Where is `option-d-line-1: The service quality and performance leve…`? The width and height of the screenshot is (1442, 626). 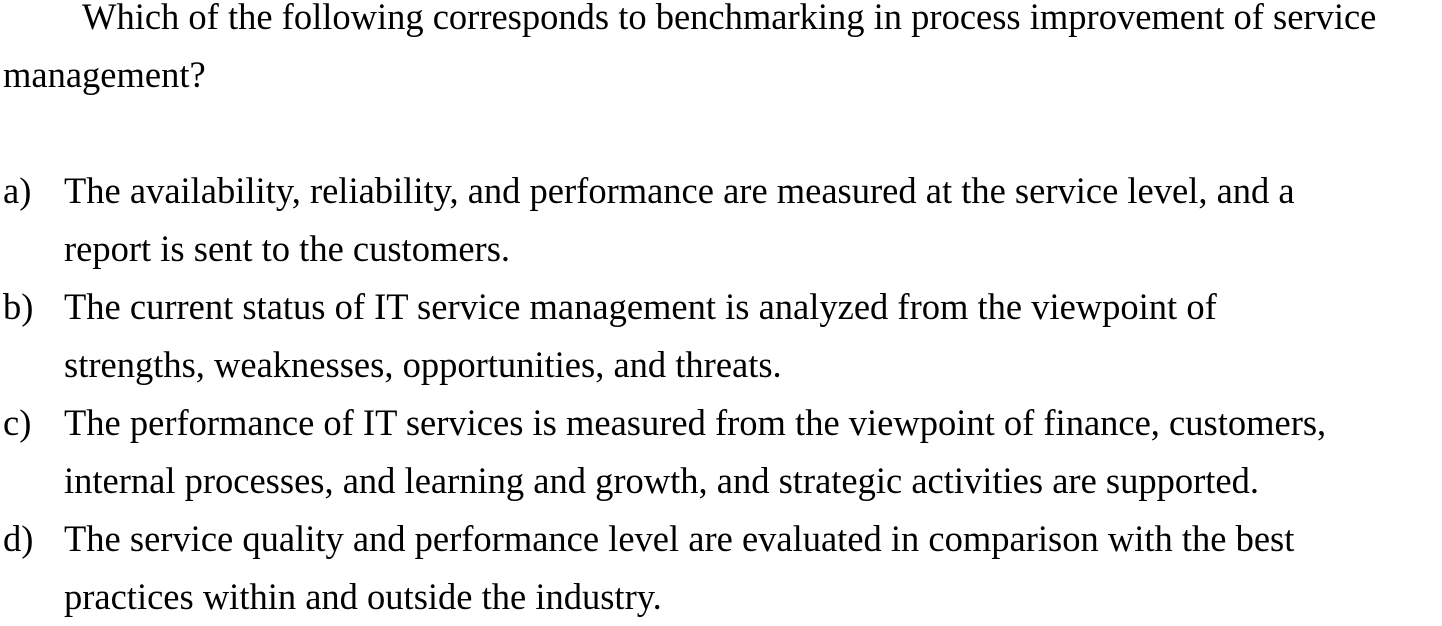 option-d-line-1: The service quality and performance leve… is located at coordinates (679, 538).